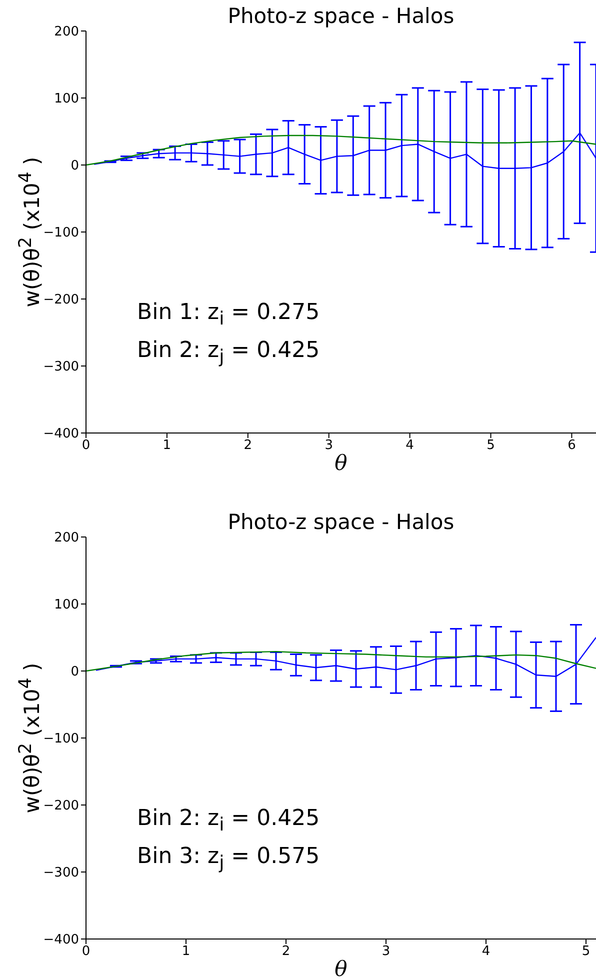  What do you see at coordinates (572, 446) in the screenshot?
I see `x-tick-label: 6` at bounding box center [572, 446].